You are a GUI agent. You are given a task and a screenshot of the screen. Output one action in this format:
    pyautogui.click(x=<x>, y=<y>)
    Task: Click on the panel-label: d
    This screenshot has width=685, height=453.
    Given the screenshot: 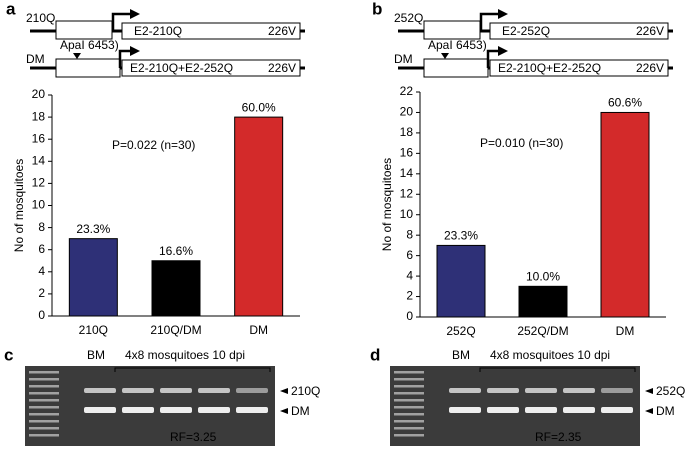 What is the action you would take?
    pyautogui.click(x=375, y=354)
    